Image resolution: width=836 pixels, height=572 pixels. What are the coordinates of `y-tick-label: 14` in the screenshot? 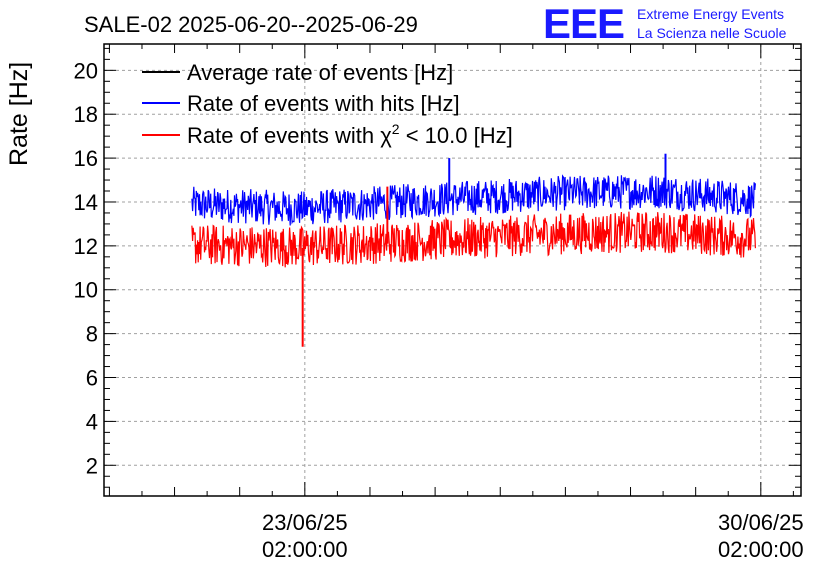 It's located at (86, 202).